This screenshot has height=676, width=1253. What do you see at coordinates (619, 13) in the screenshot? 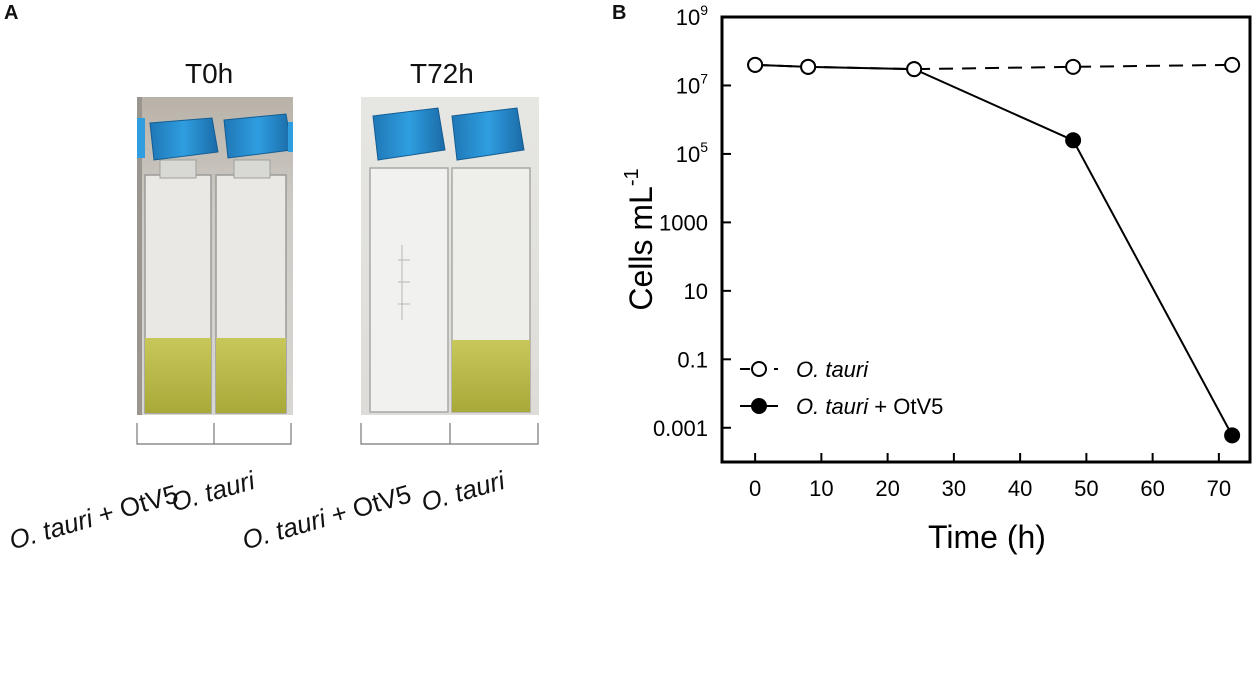
I see `panel-b-letter: B` at bounding box center [619, 13].